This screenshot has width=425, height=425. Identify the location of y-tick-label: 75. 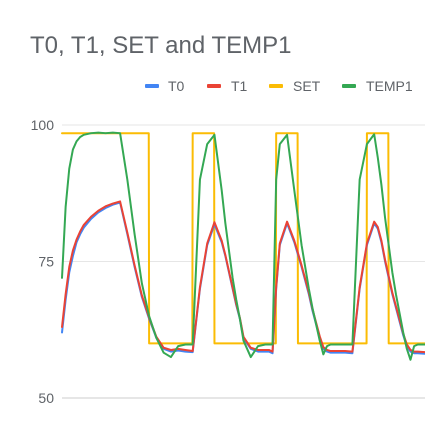
(46, 262).